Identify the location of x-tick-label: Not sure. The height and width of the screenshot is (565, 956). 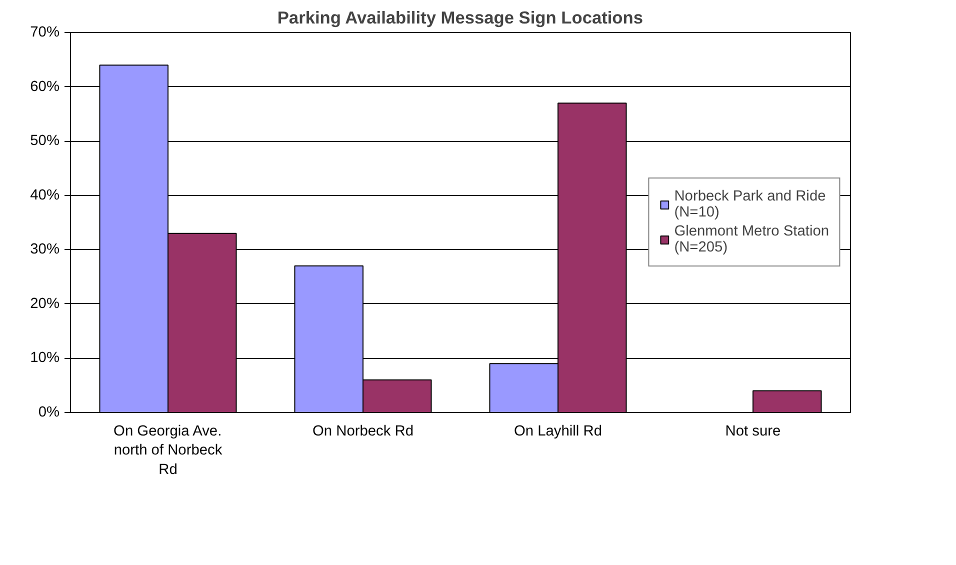
(753, 432).